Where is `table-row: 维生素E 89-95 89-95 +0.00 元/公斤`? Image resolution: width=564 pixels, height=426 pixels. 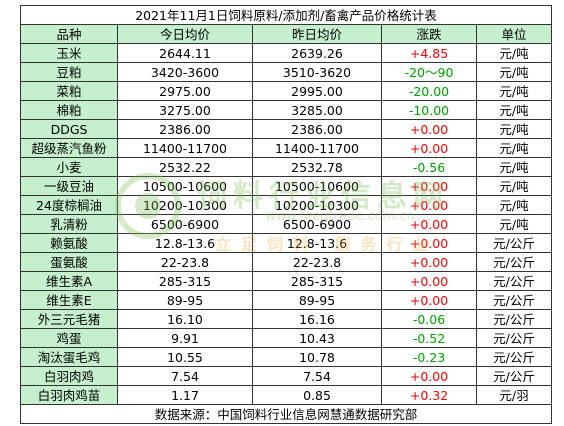
table-row: 维生素E 89-95 89-95 +0.00 元/公斤 is located at coordinates (286, 300).